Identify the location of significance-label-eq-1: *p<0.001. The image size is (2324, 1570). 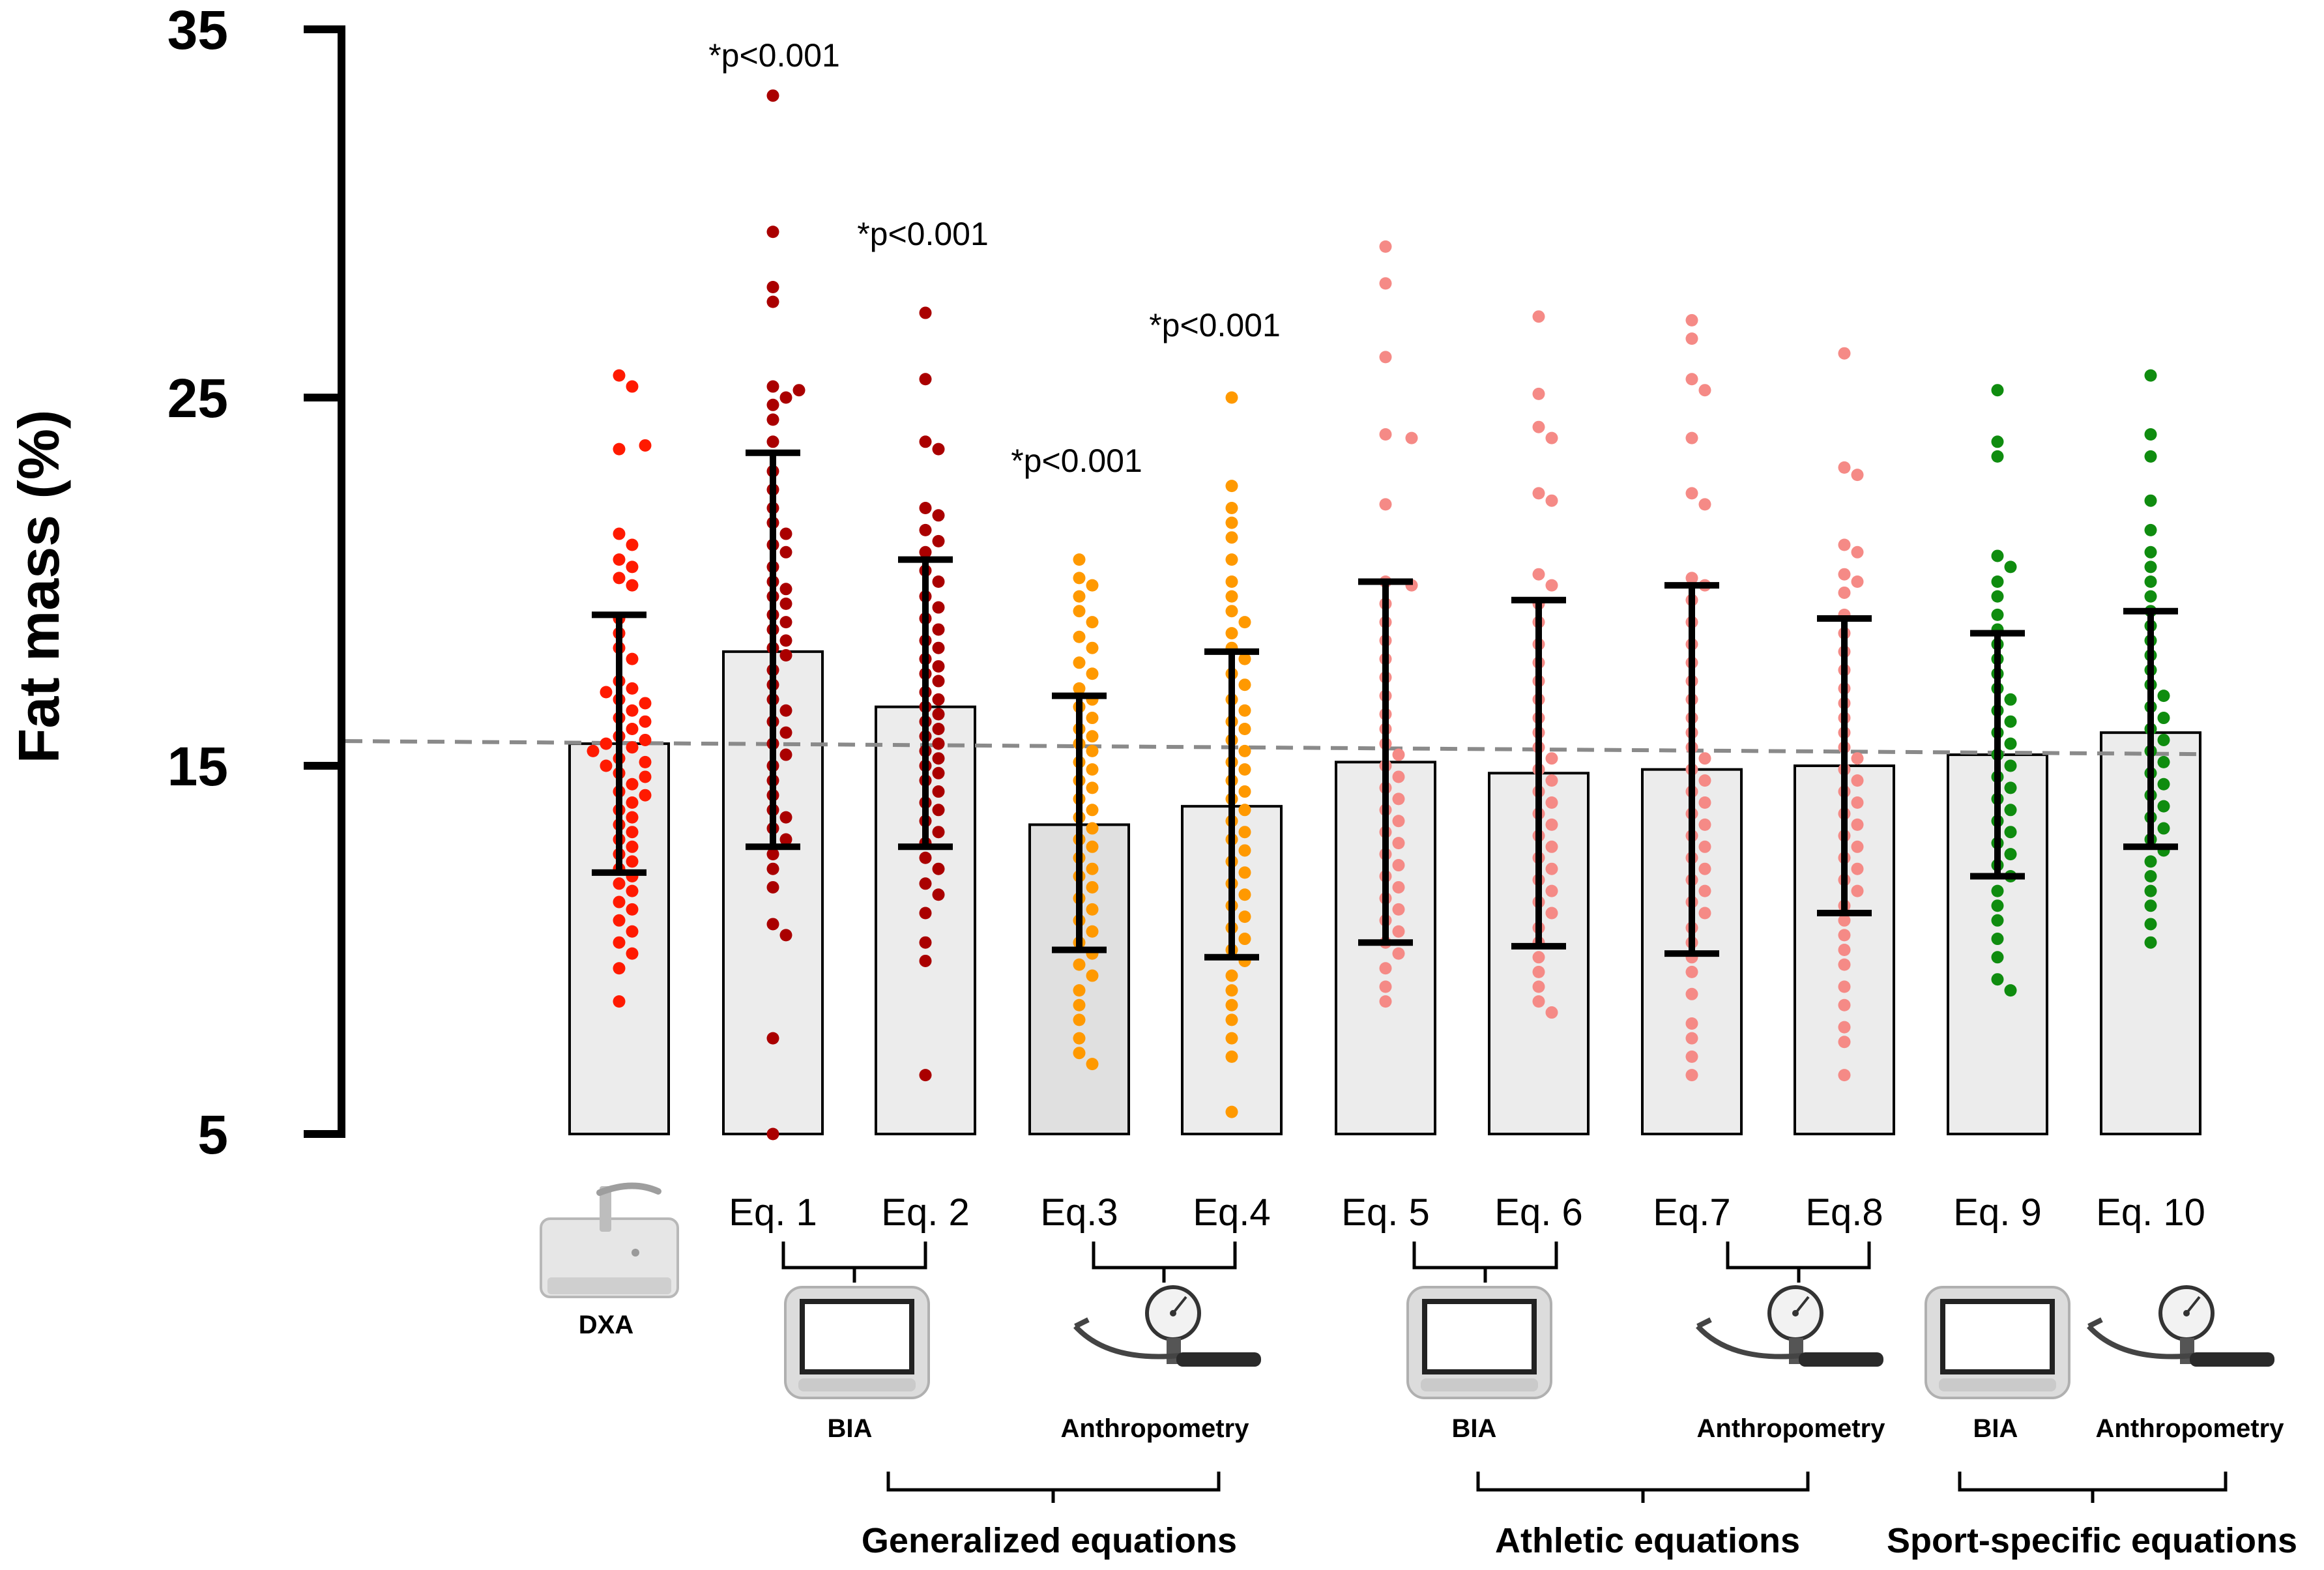
(774, 55).